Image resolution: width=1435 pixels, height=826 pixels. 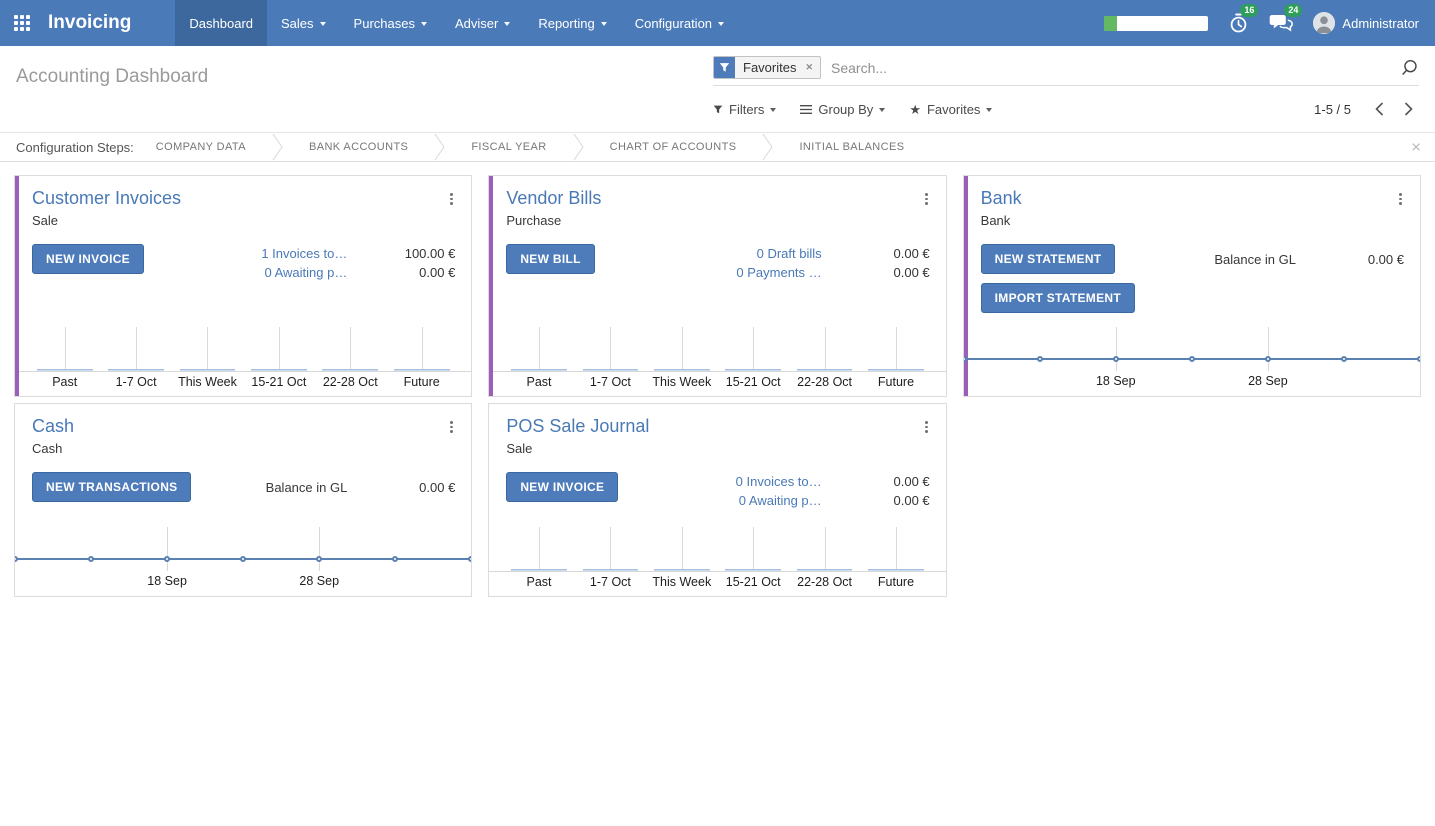 What do you see at coordinates (717, 89) in the screenshot?
I see `control-panel: Accounting Dashboard Favorites ✕ Filte` at bounding box center [717, 89].